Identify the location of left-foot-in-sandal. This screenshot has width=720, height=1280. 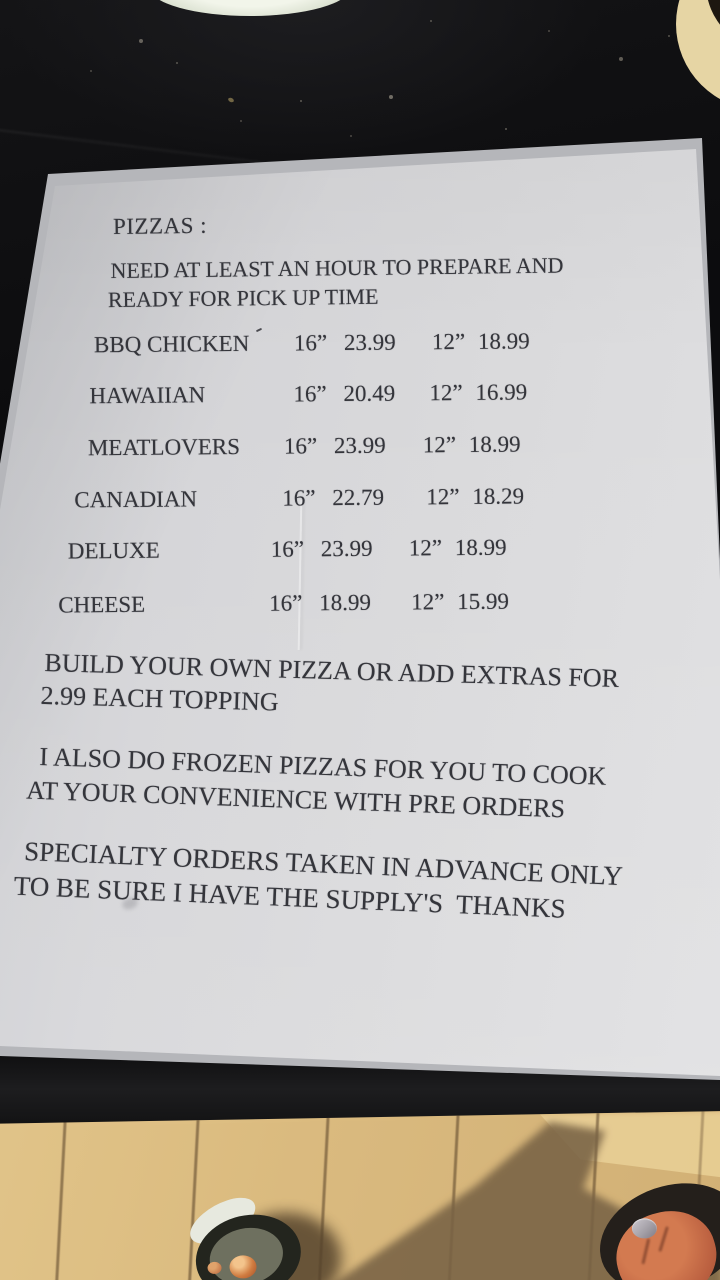
(262, 1234).